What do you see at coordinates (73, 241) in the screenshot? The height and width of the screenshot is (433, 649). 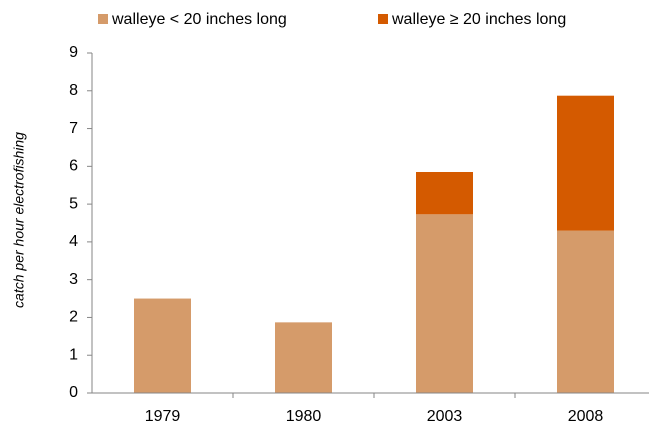 I see `y-tick-label: 4` at bounding box center [73, 241].